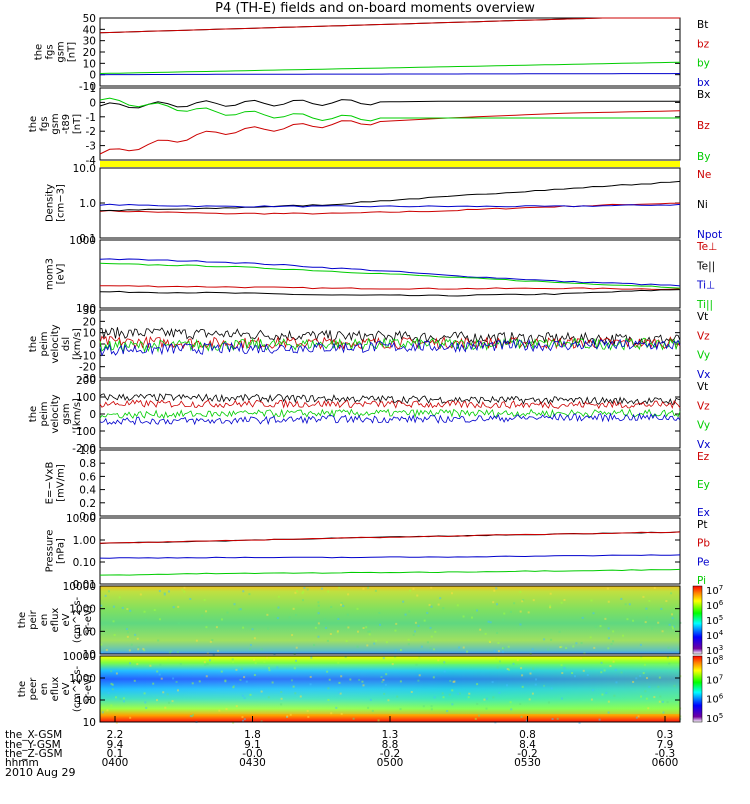 This screenshot has height=804, width=750. What do you see at coordinates (377, 484) in the screenshot?
I see `panel-exb: 1.00.80.6 0.40.20.0 E=−VxB [mV/m] Ez Ey Ex` at bounding box center [377, 484].